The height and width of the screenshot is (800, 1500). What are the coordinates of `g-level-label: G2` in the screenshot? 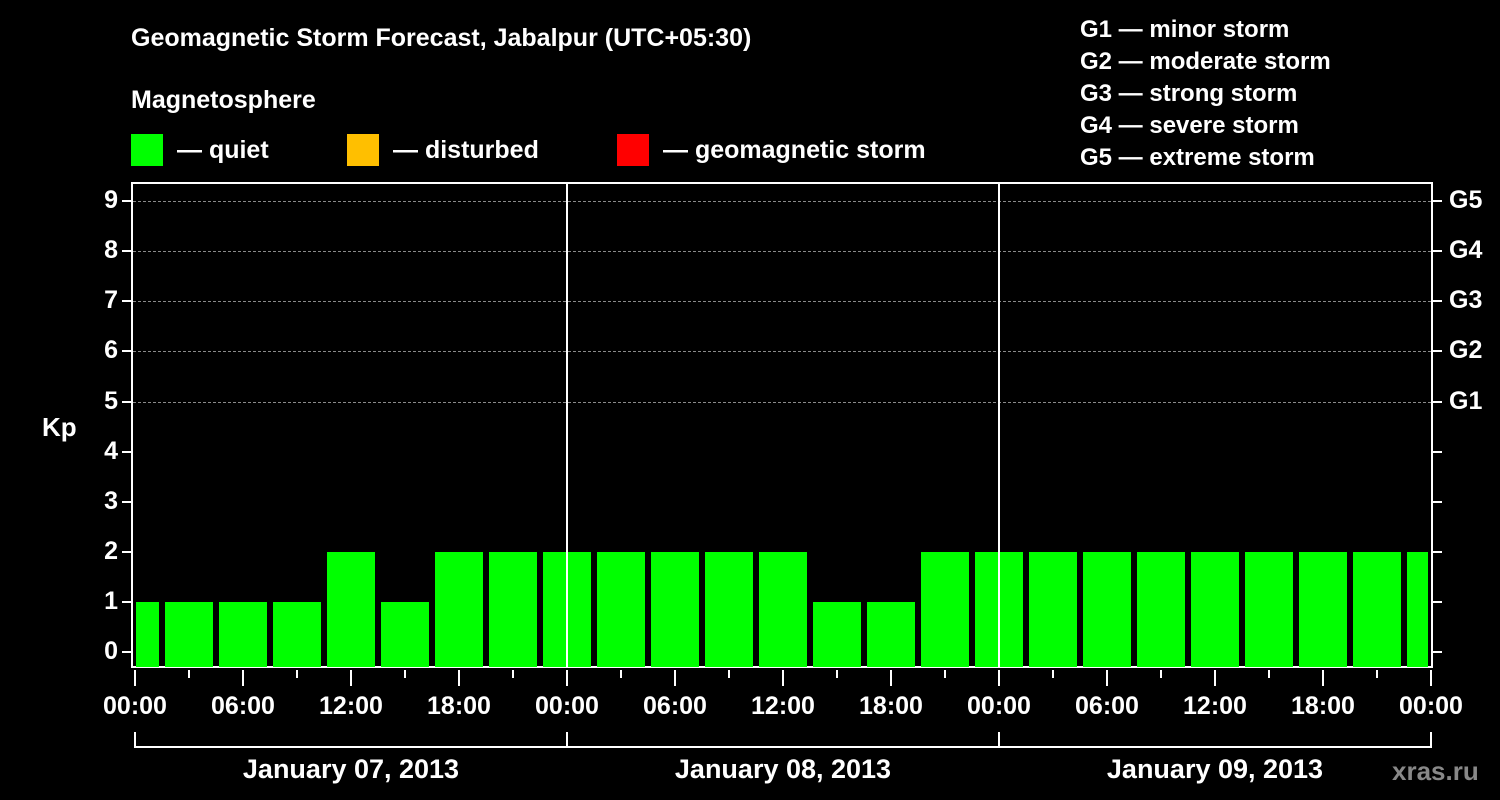 It's located at (1466, 350).